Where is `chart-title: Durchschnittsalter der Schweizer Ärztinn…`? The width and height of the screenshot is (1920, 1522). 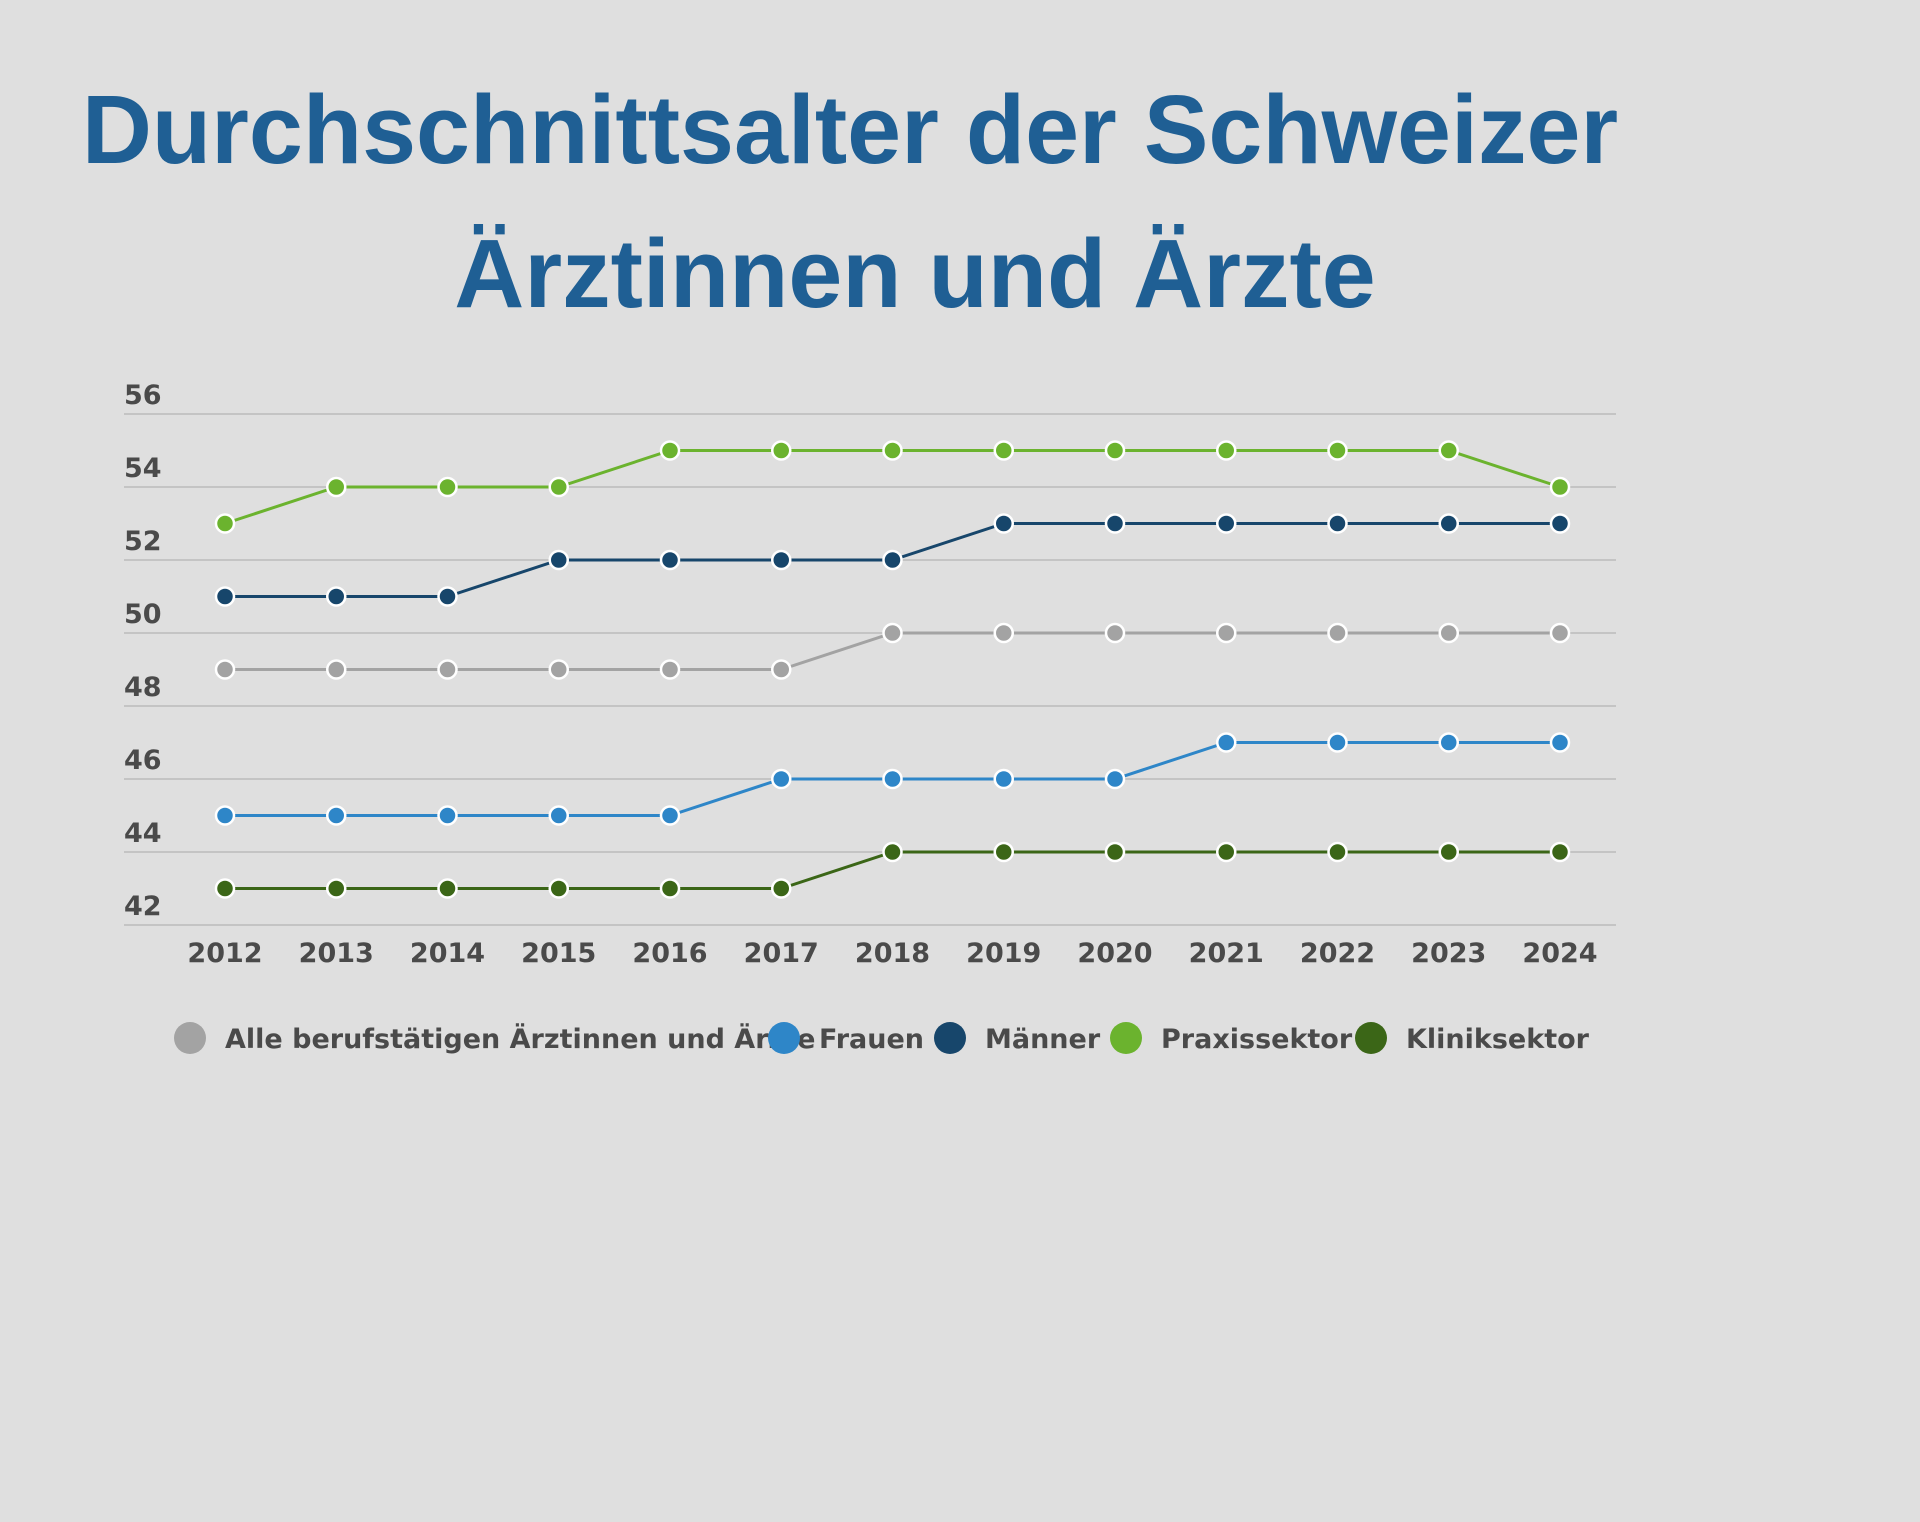
chart-title: Durchschnittsalter der Schweizer Ärztinn… is located at coordinates (850, 201).